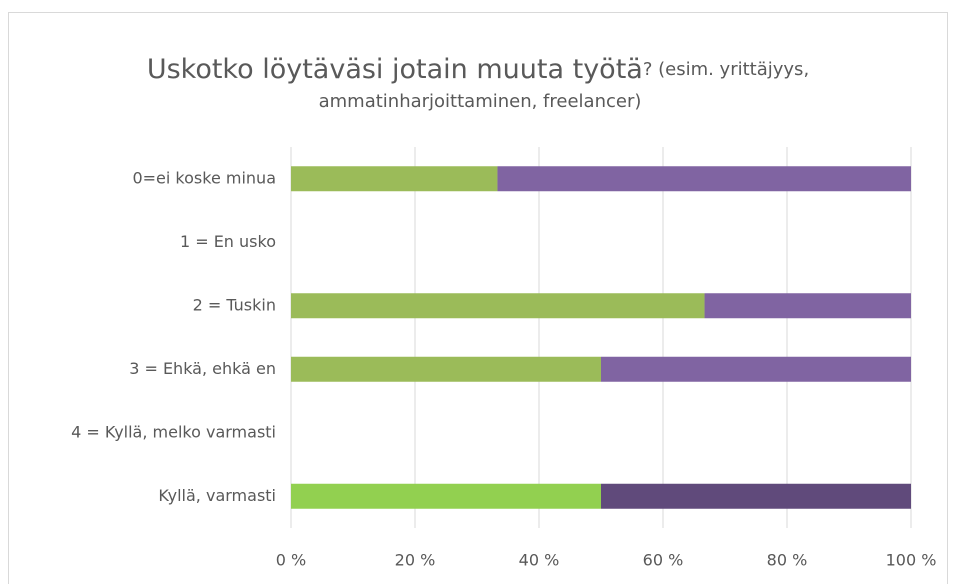 Image resolution: width=956 pixels, height=584 pixels. Describe the element at coordinates (726, 69) in the screenshot. I see `subtitle-line: ? (esim. yrittäjyys,` at that location.